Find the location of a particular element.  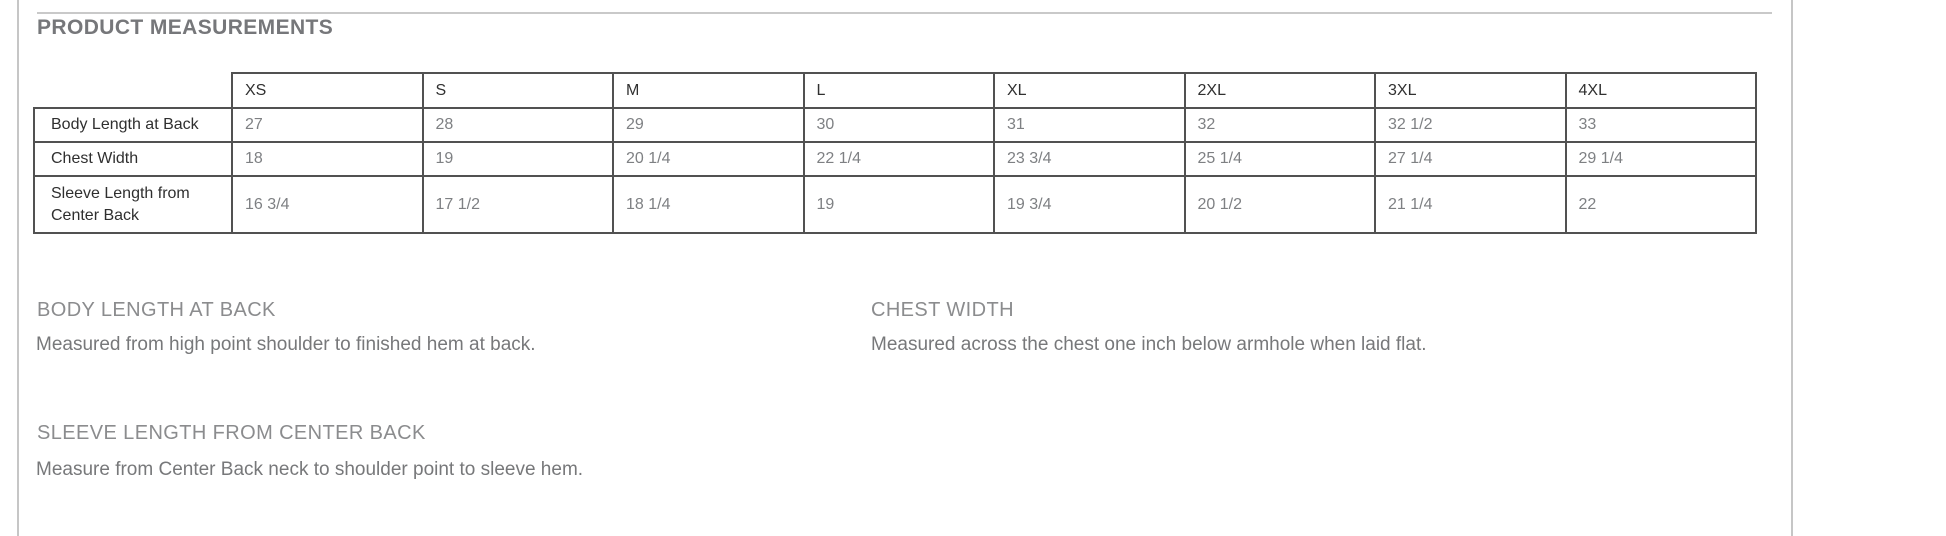

measurement-cell: 22 is located at coordinates (1660, 204).